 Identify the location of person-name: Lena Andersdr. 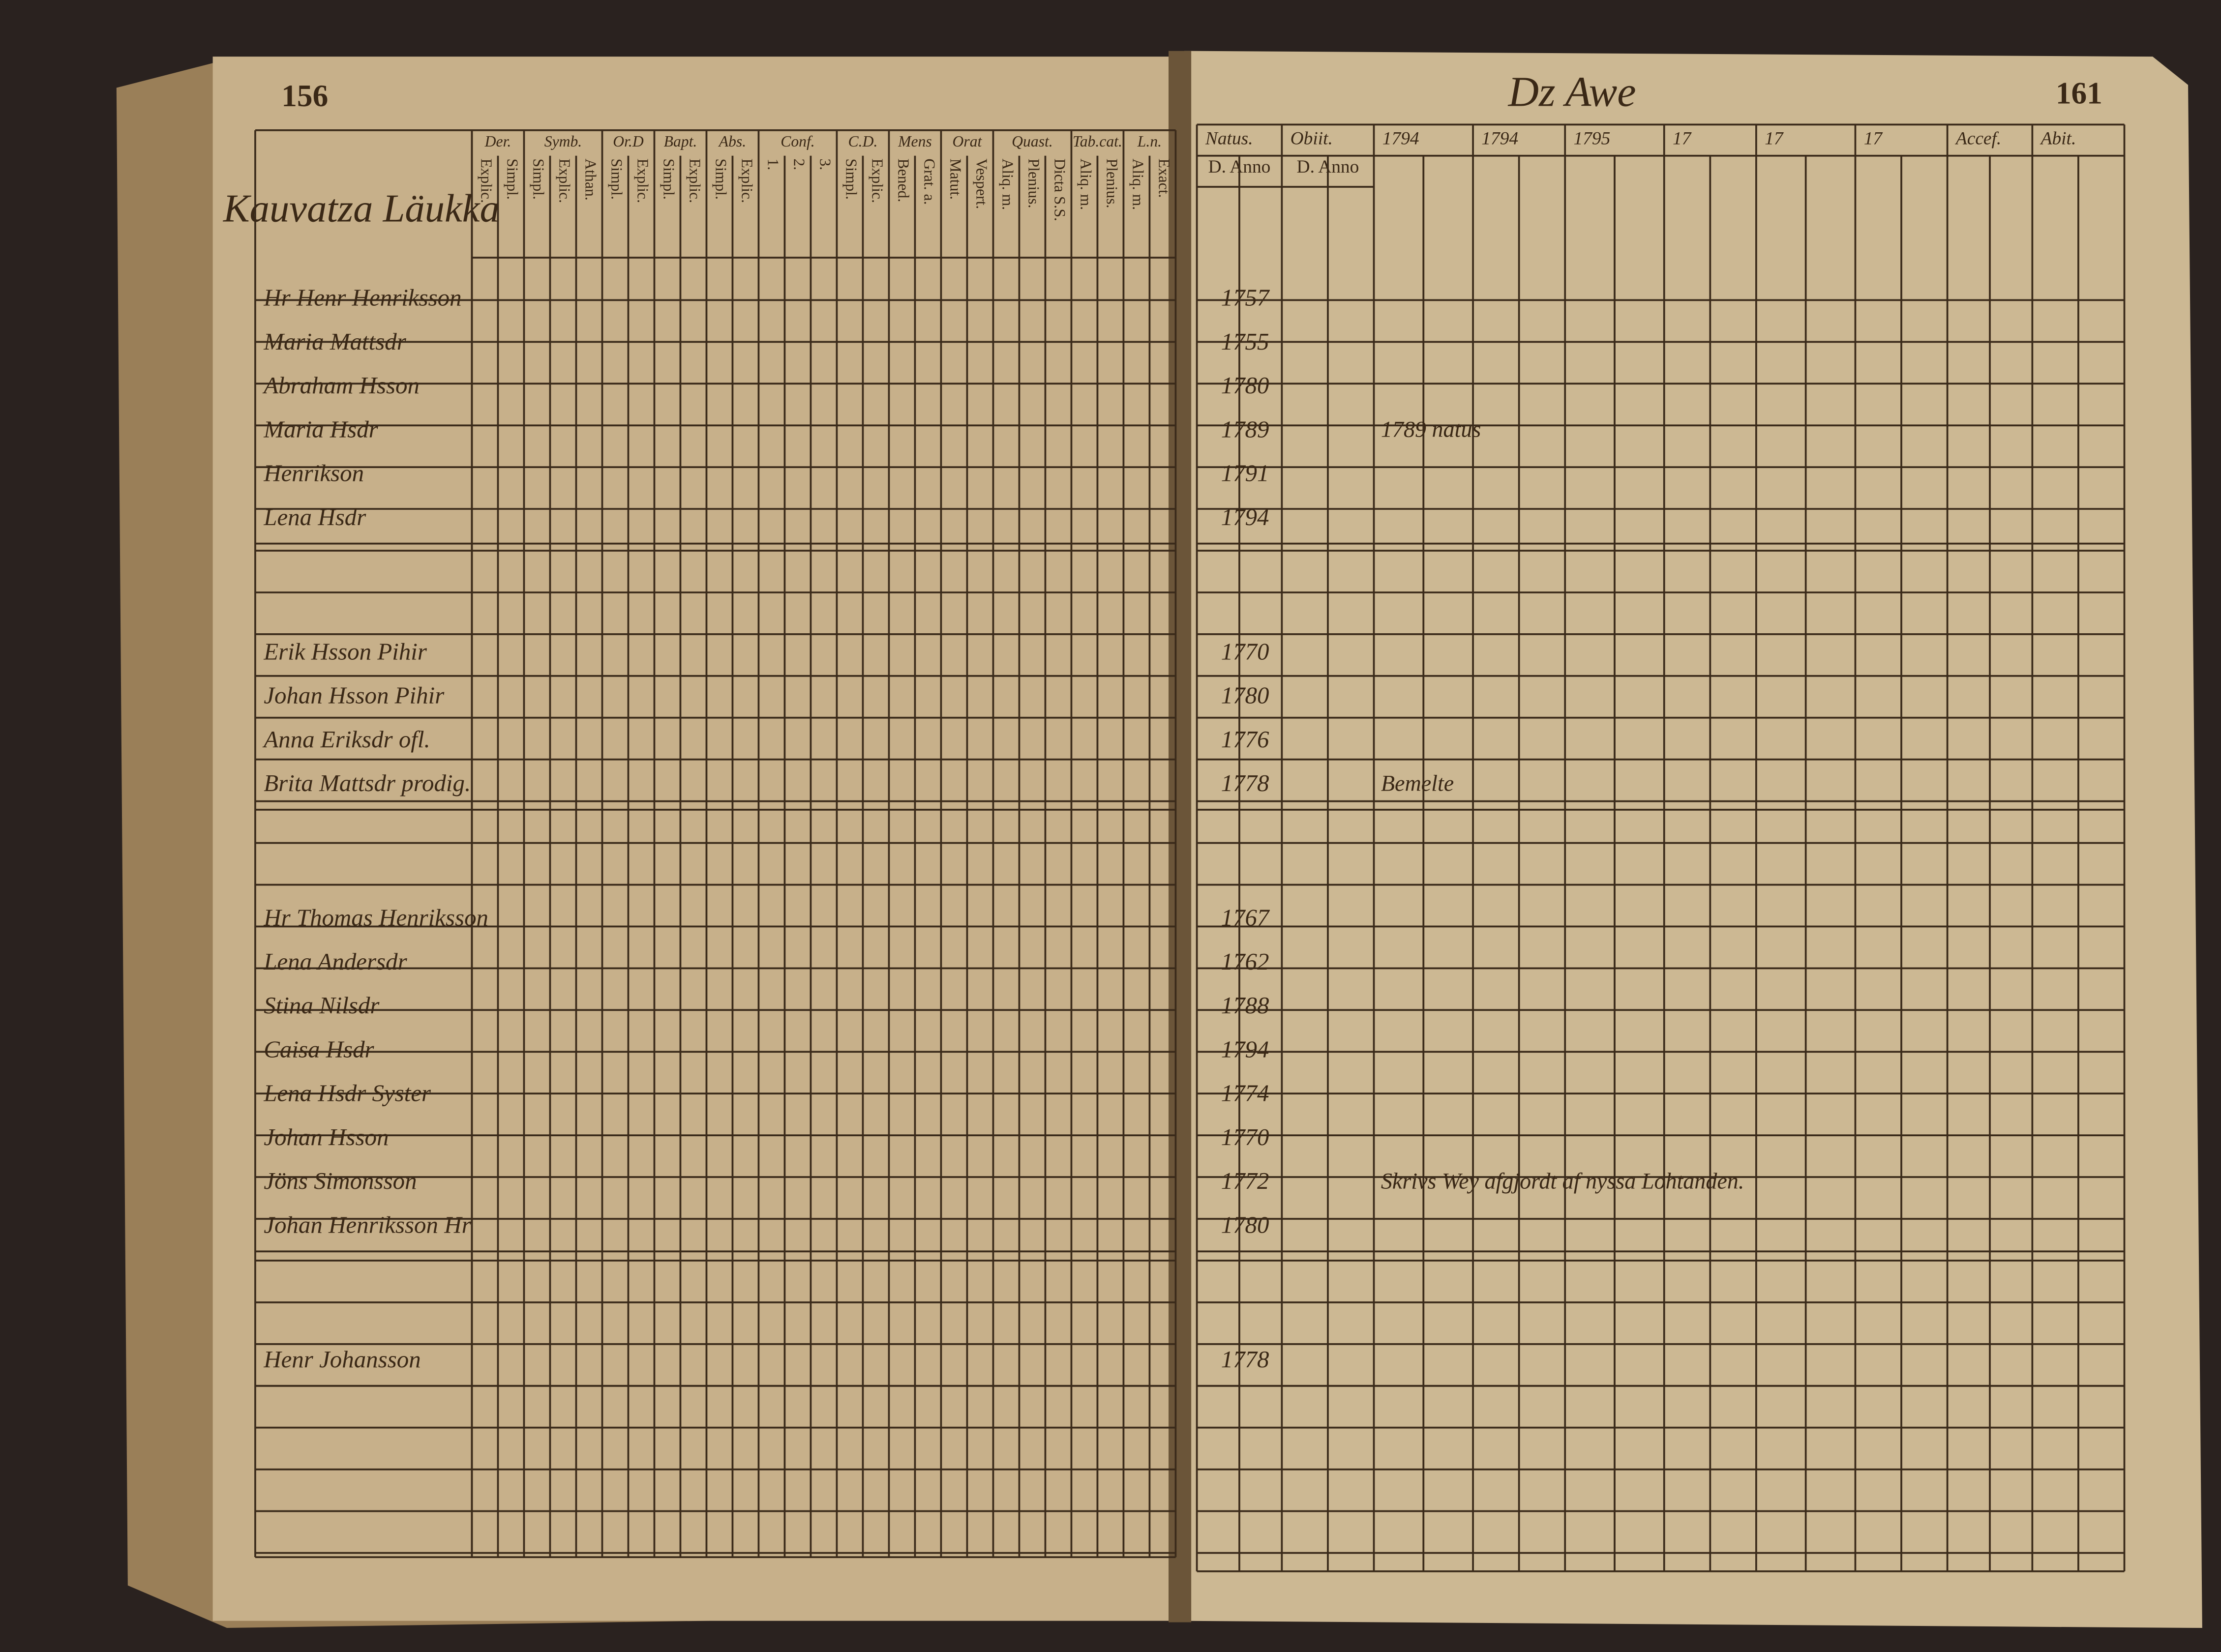
(335, 961).